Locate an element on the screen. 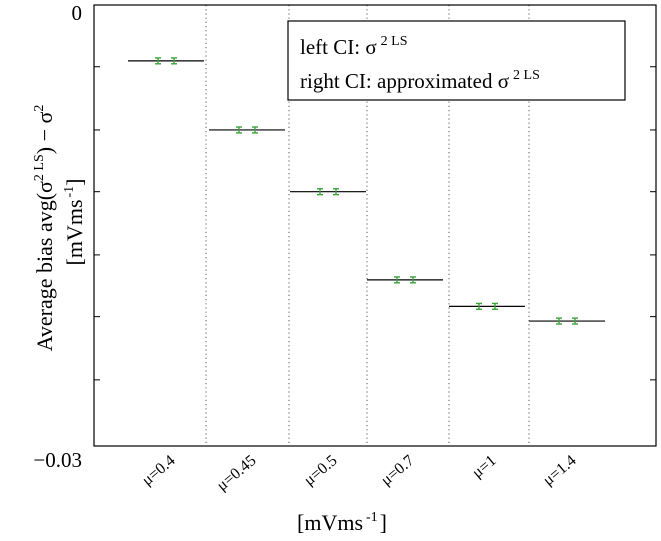 This screenshot has height=541, width=661. y-axis-title-units: [mVms-1] is located at coordinates (74, 222).